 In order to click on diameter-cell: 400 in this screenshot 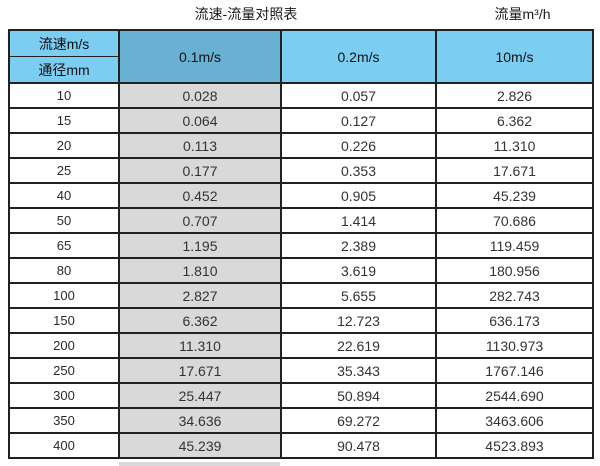, I will do `click(64, 445)`.